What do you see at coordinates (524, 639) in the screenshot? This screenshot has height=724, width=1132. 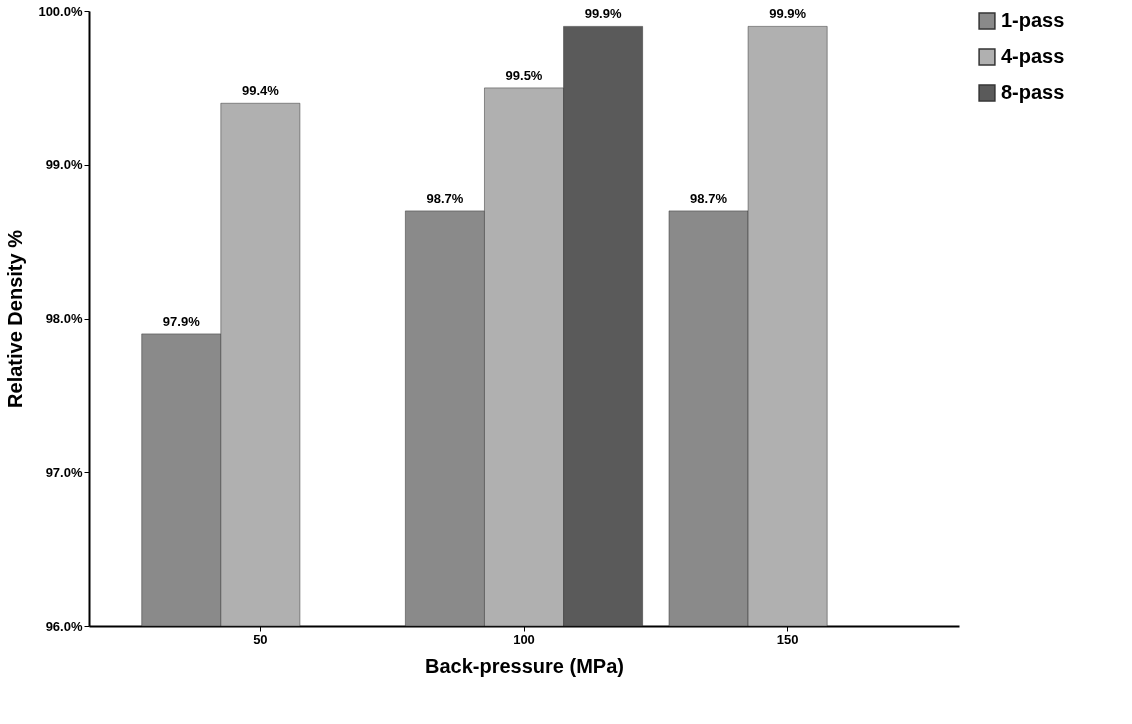 I see `x-tick-label: 100` at bounding box center [524, 639].